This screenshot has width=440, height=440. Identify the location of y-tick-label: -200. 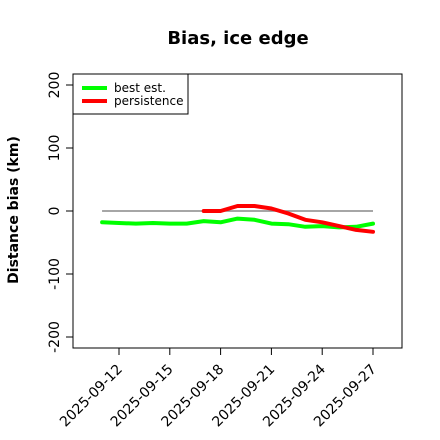
(55, 337).